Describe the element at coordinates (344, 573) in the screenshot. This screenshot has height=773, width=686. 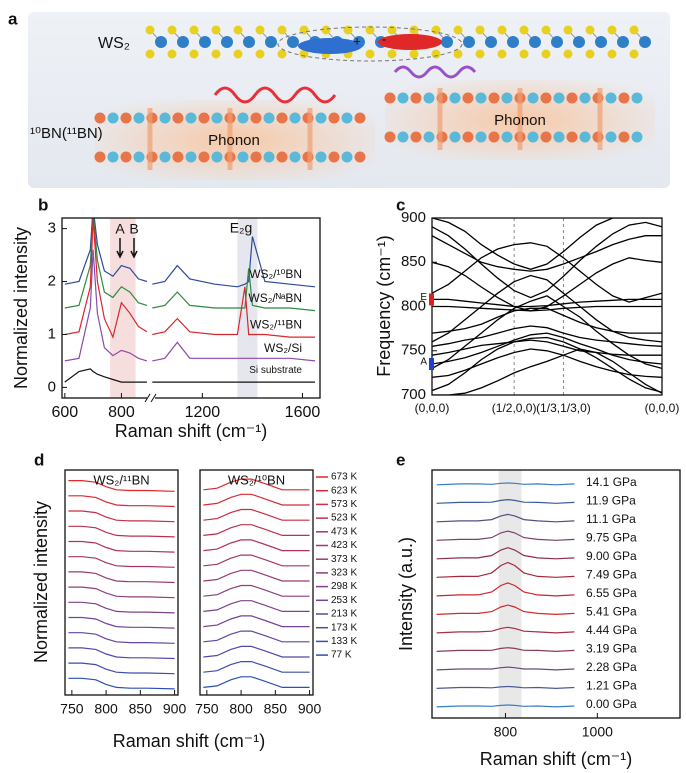
I see `legend-label: 323 K` at that location.